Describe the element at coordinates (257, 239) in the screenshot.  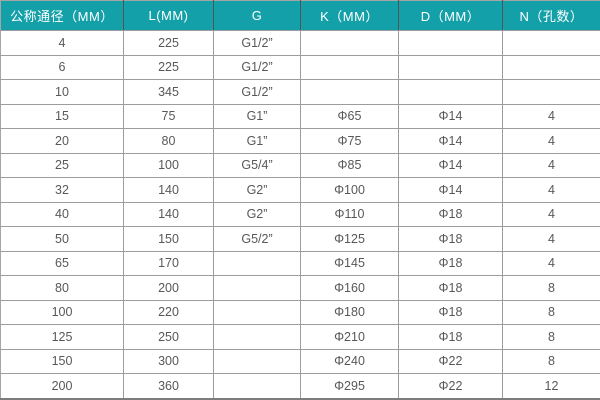
I see `table-cell-g: G5/2”` at that location.